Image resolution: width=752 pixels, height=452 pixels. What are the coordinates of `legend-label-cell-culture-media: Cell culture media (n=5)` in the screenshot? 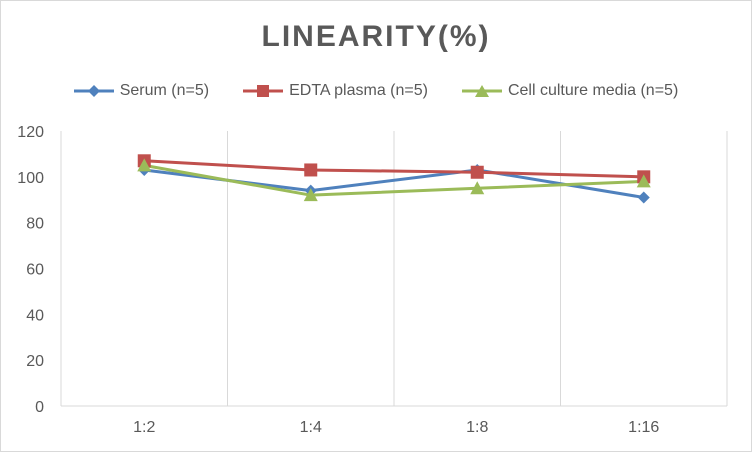 It's located at (593, 90).